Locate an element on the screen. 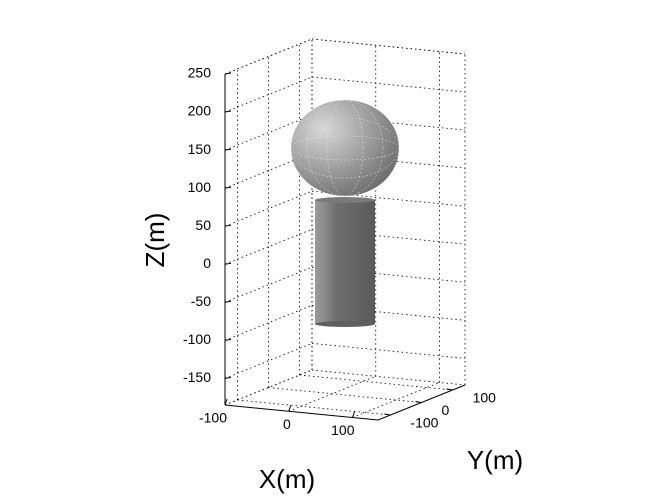  z-tick-label: 250 is located at coordinates (200, 73).